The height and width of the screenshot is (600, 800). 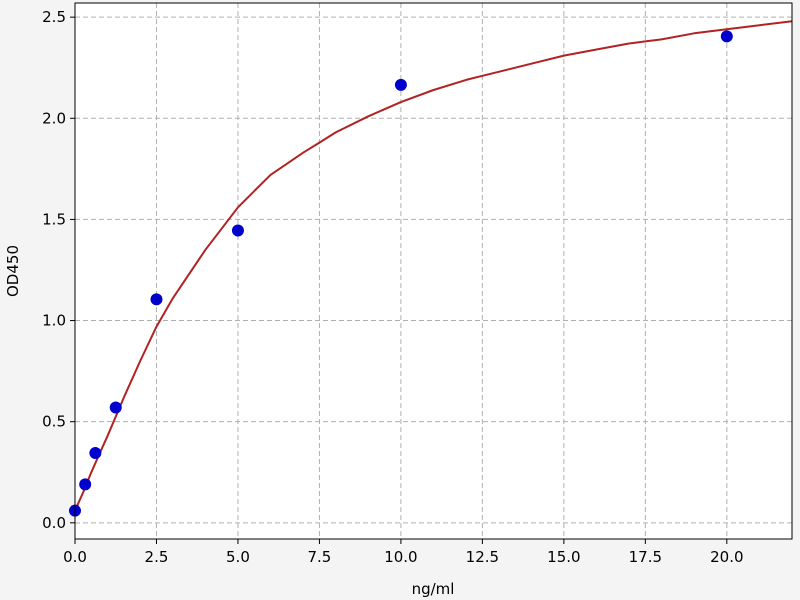 What do you see at coordinates (482, 557) in the screenshot?
I see `x-tick-label: 12.5` at bounding box center [482, 557].